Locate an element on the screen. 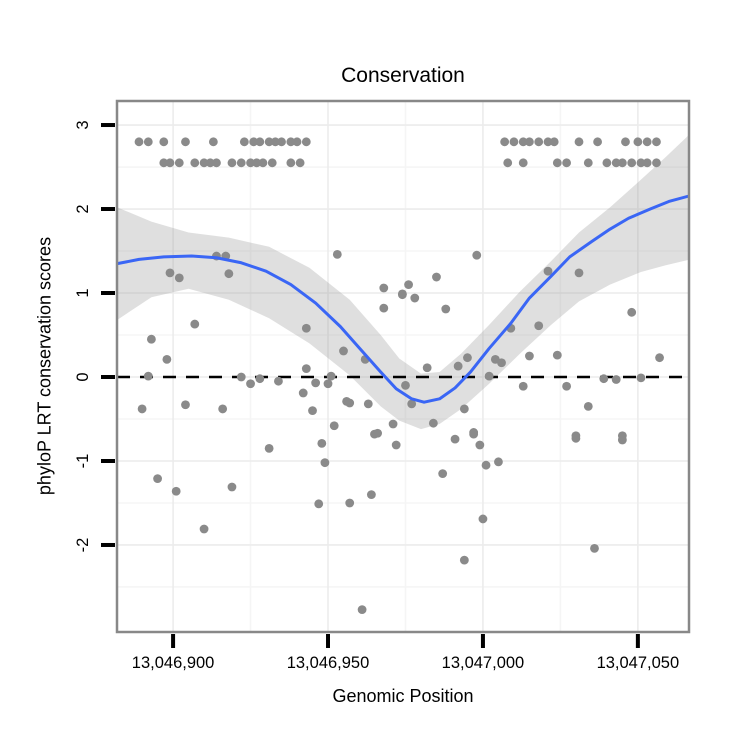  y-tick-label: 3 is located at coordinates (83, 124).